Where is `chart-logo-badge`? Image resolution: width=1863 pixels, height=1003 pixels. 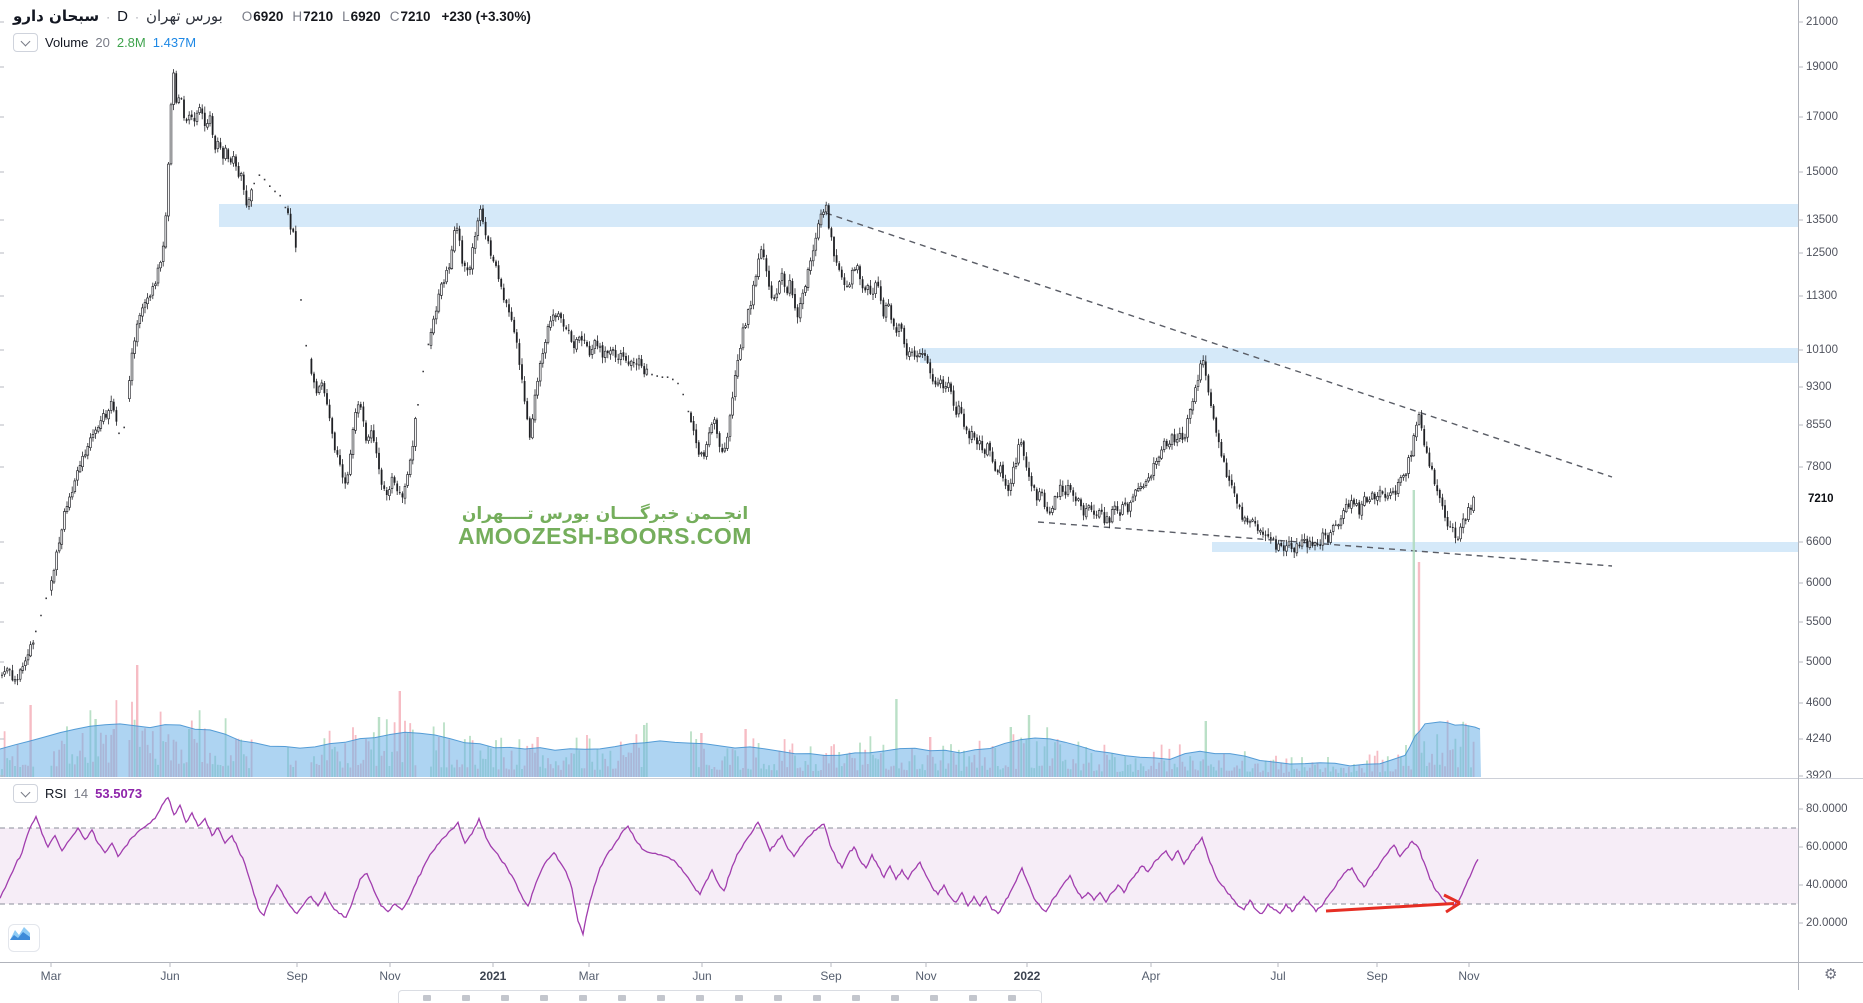
chart-logo-badge is located at coordinates (24, 938).